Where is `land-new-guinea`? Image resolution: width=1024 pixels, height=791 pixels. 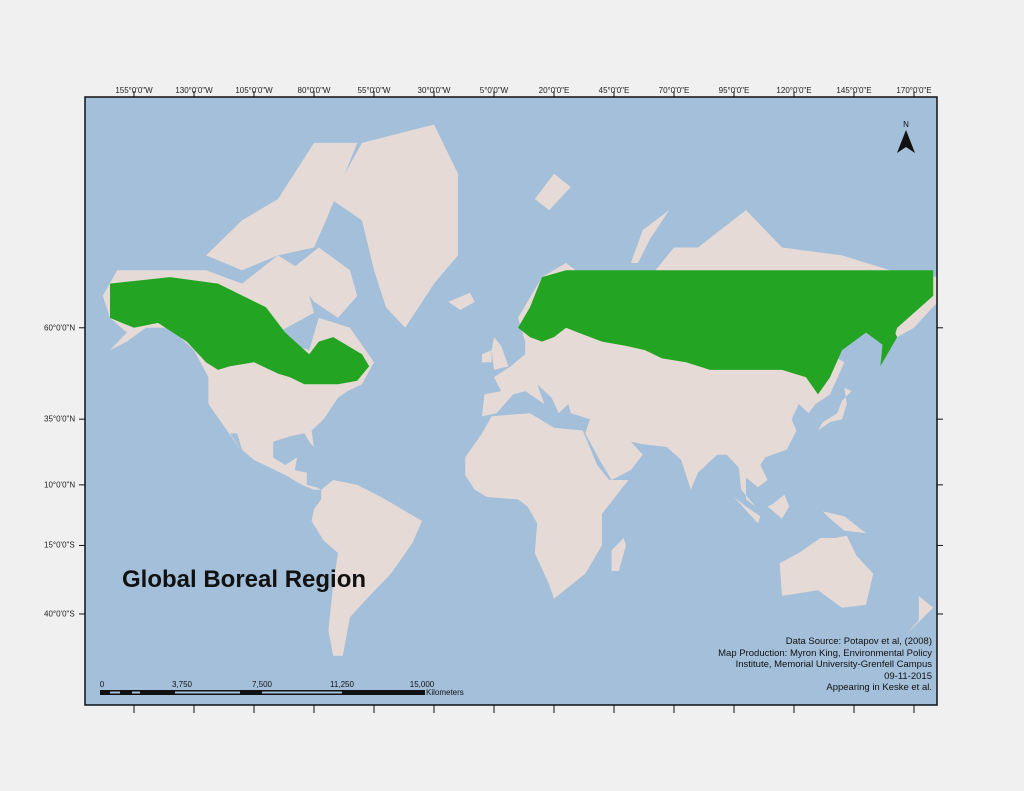
land-new-guinea is located at coordinates (844, 522).